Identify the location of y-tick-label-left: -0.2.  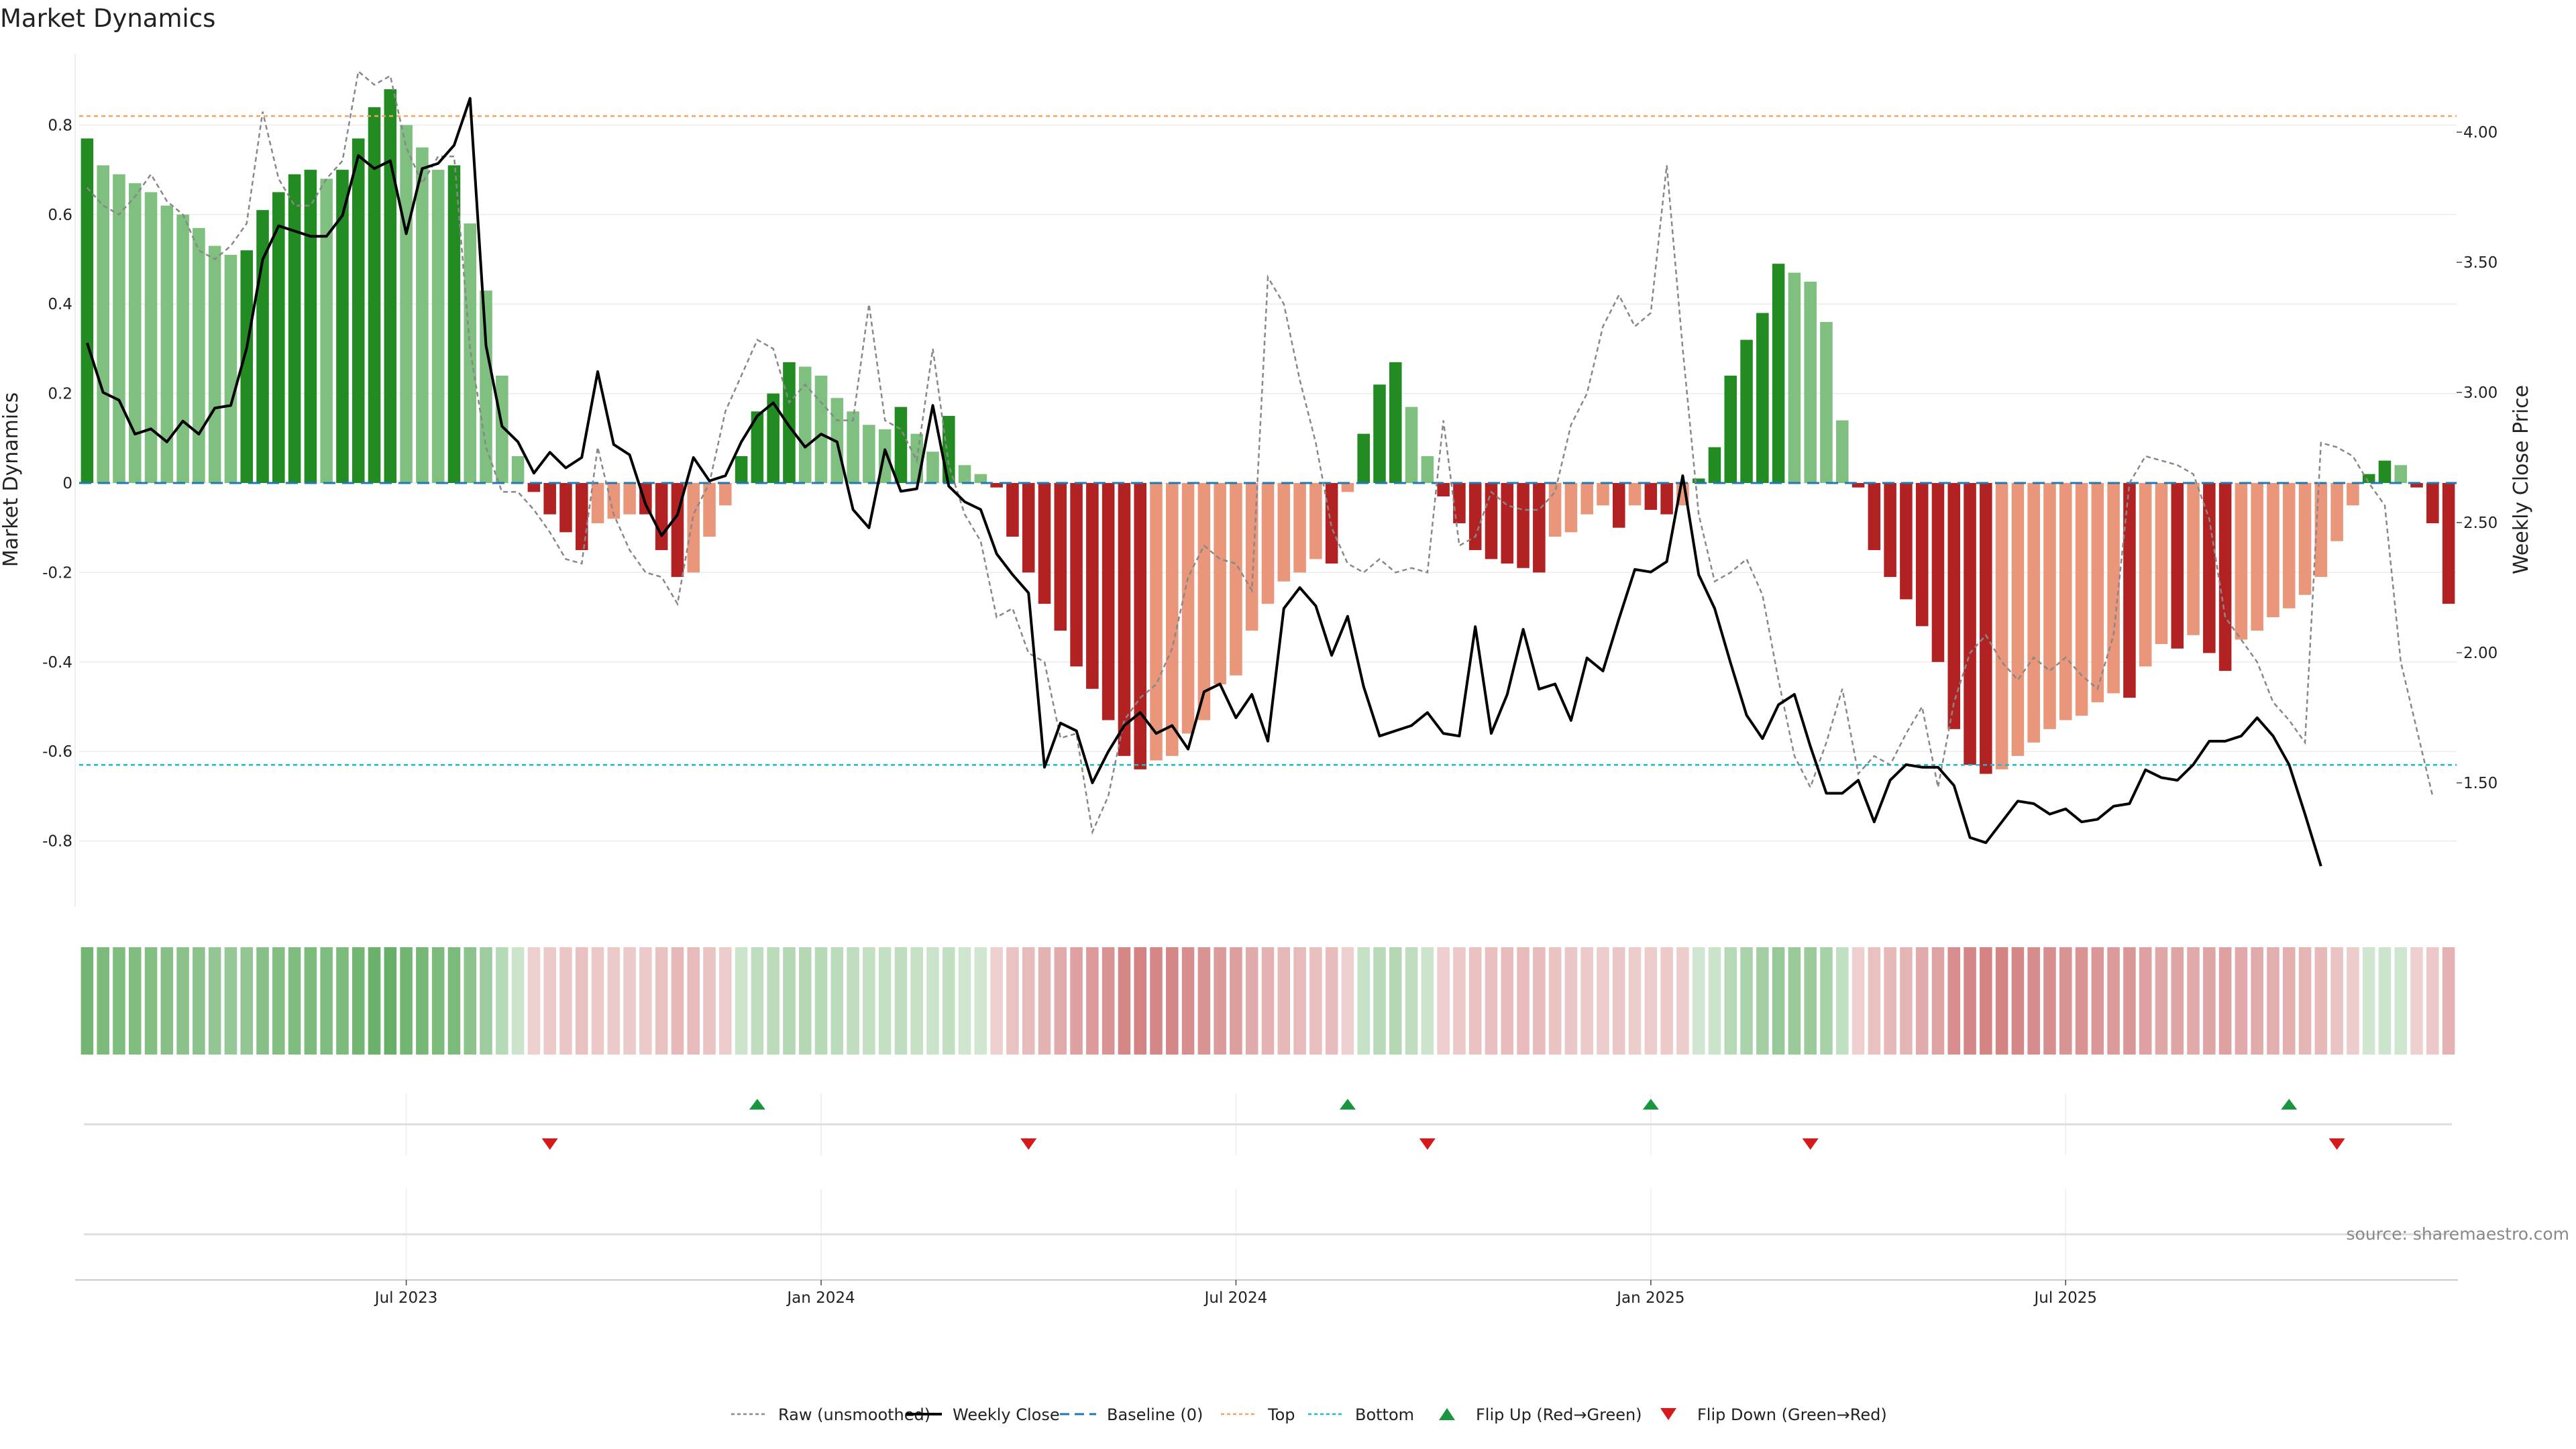
(57, 573).